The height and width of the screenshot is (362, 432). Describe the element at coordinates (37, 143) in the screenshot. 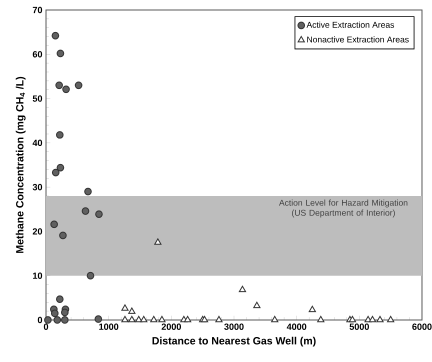

I see `y-tick-label: 40` at that location.